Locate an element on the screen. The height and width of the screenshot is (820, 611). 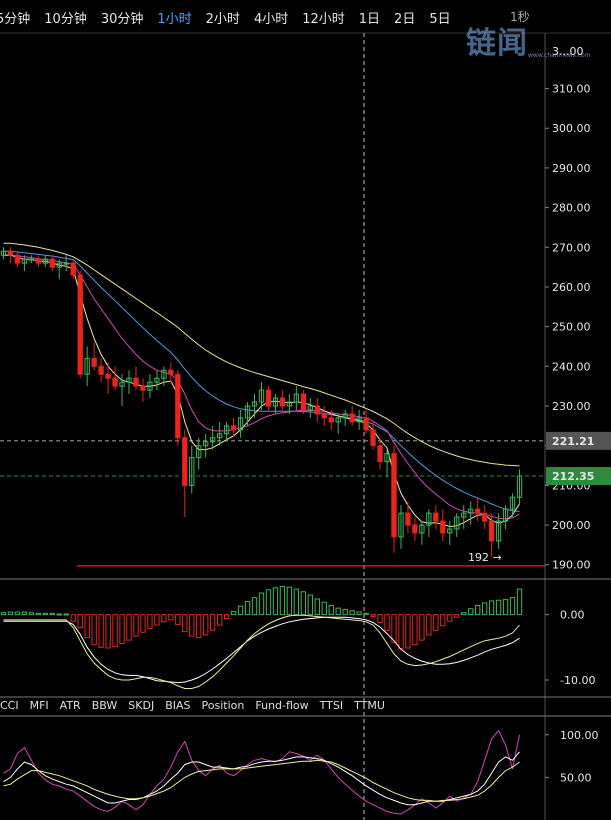
timeframe-tab: 1小时 is located at coordinates (174, 19).